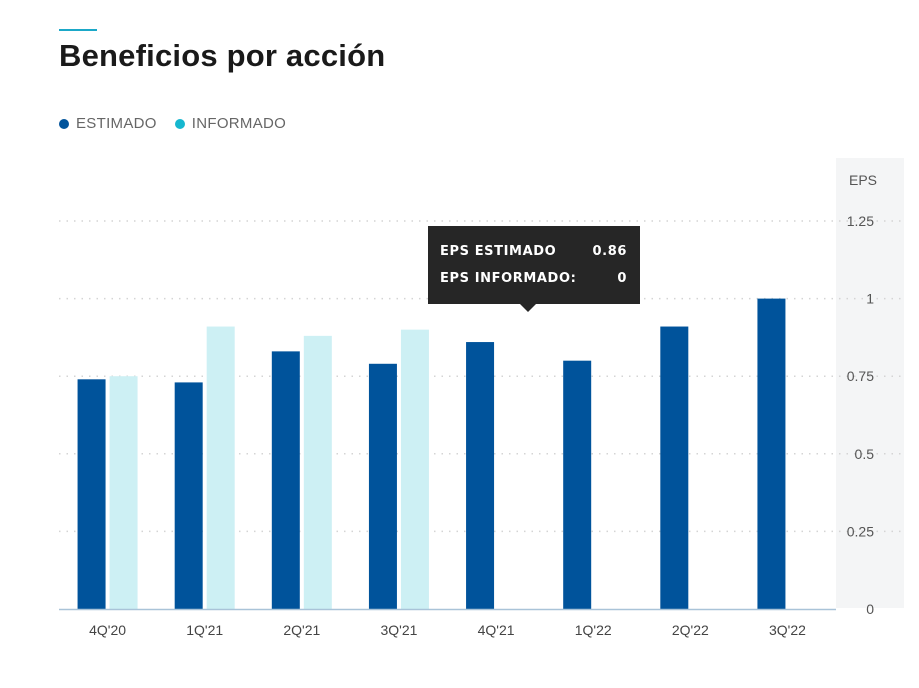 This screenshot has height=688, width=919. I want to click on y-tick-label: 0, so click(870, 609).